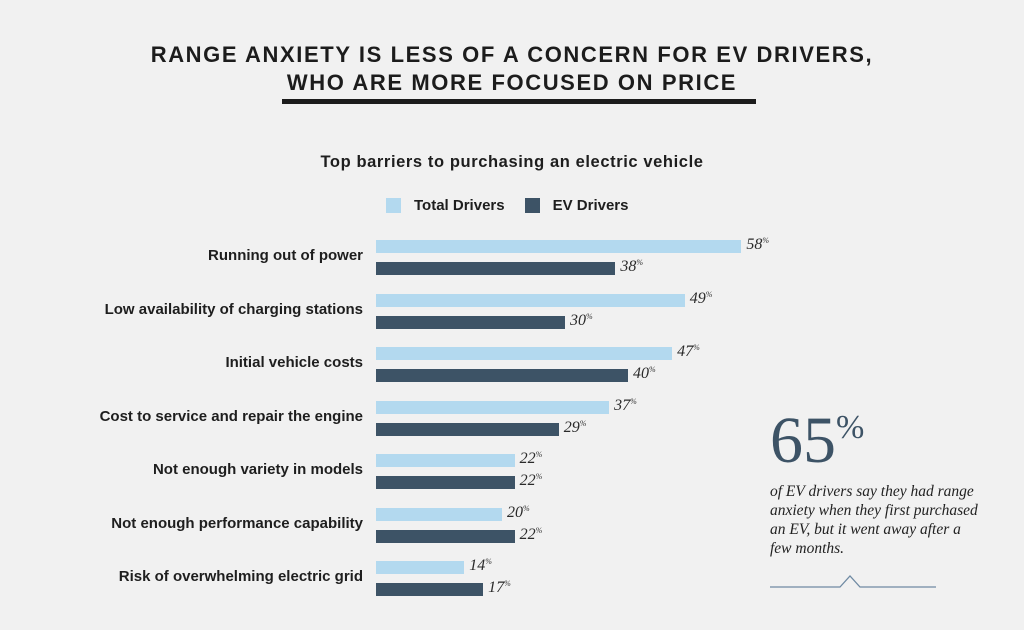 The width and height of the screenshot is (1024, 630). I want to click on data-label-value: 17, so click(496, 587).